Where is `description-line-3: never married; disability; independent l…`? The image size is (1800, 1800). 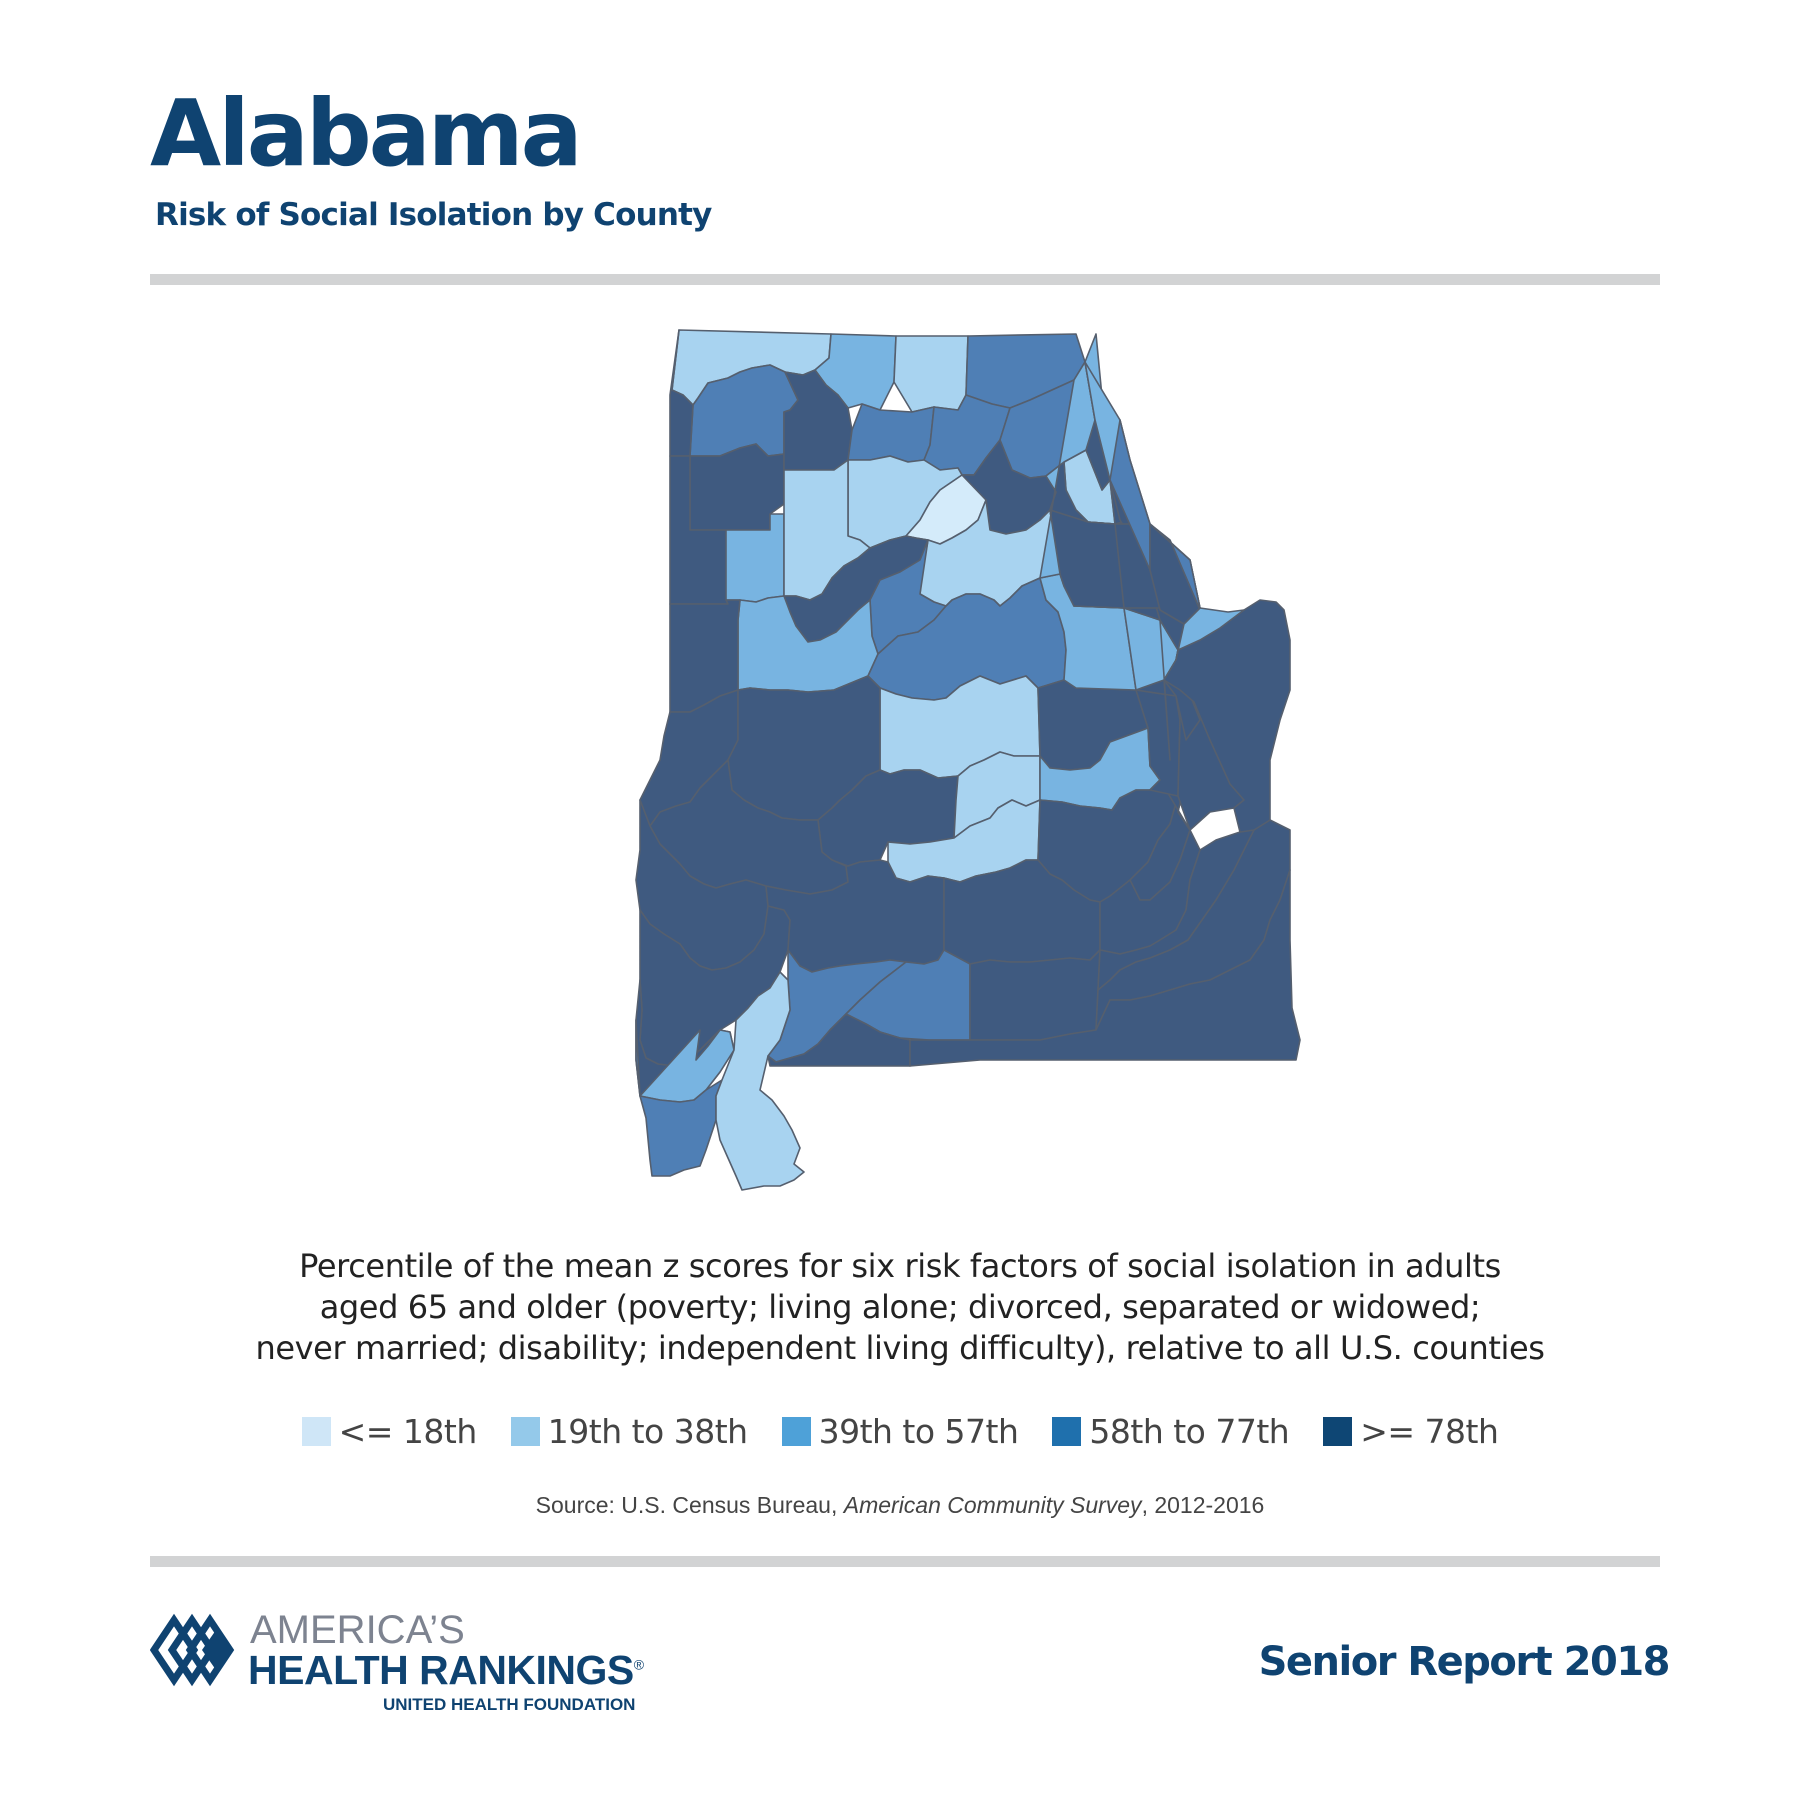 description-line-3: never married; disability; independent l… is located at coordinates (900, 1348).